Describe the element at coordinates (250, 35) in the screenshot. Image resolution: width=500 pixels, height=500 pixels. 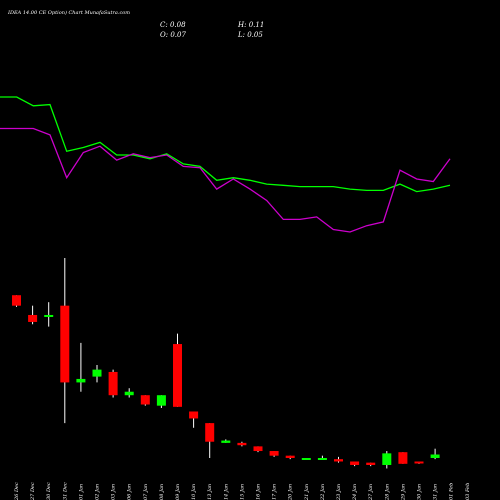
I see `low-readout: L: 0.05` at that location.